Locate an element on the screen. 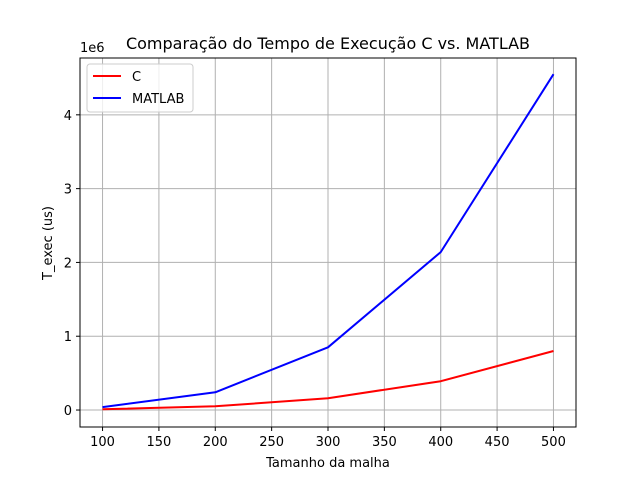 The image size is (640, 480). x-tick-label: 500 is located at coordinates (553, 442).